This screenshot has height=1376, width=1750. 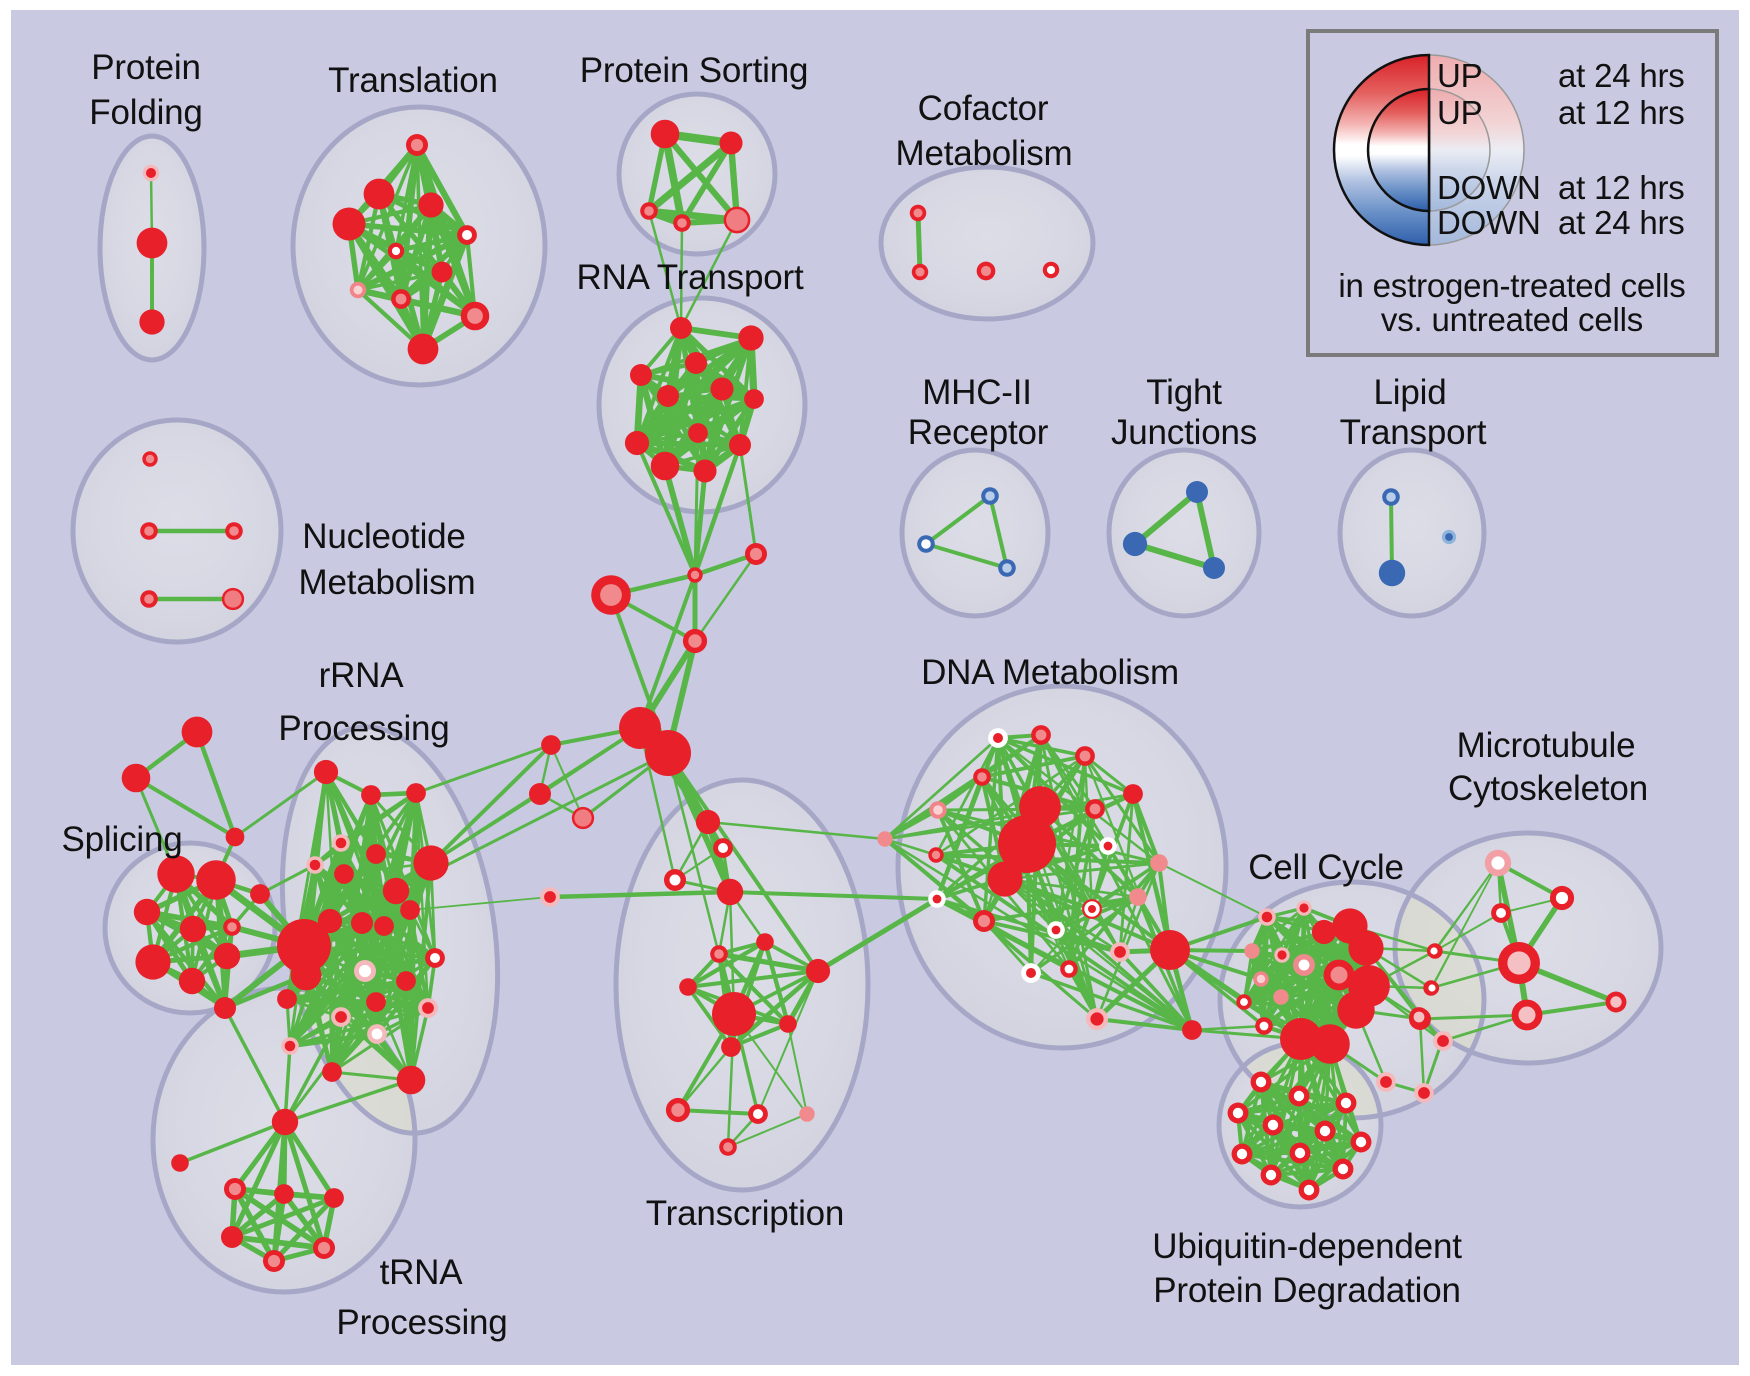 I want to click on svg-text: Protein Sorting, so click(x=694, y=70).